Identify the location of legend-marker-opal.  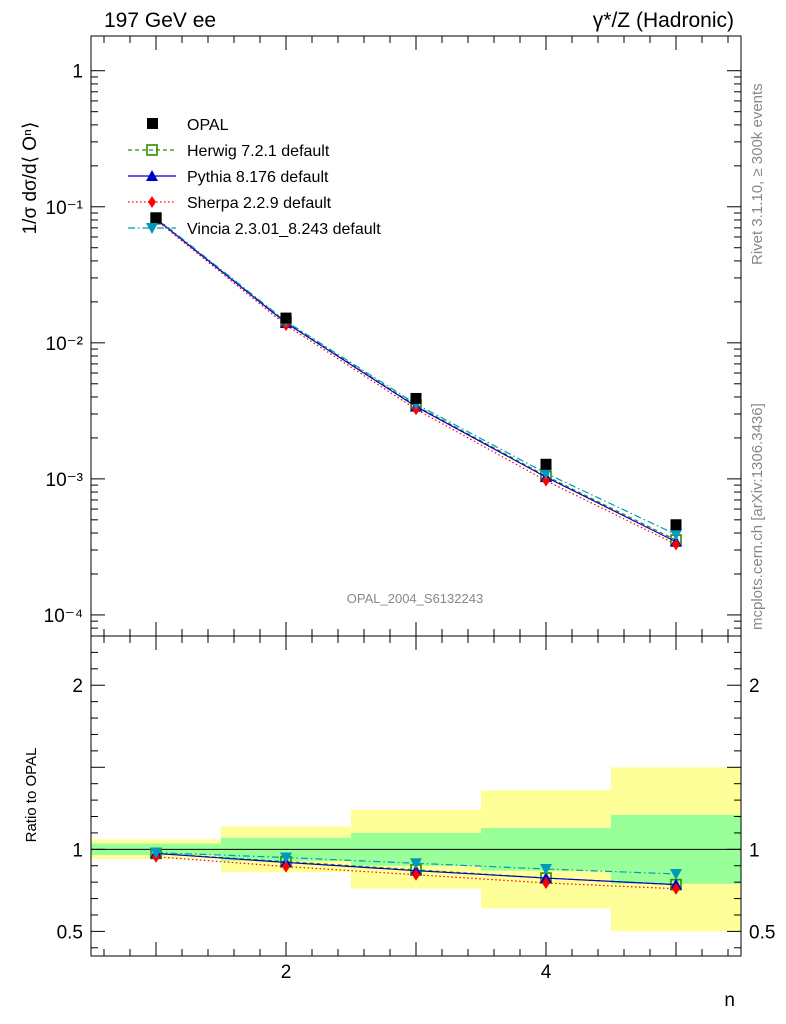
(152, 123).